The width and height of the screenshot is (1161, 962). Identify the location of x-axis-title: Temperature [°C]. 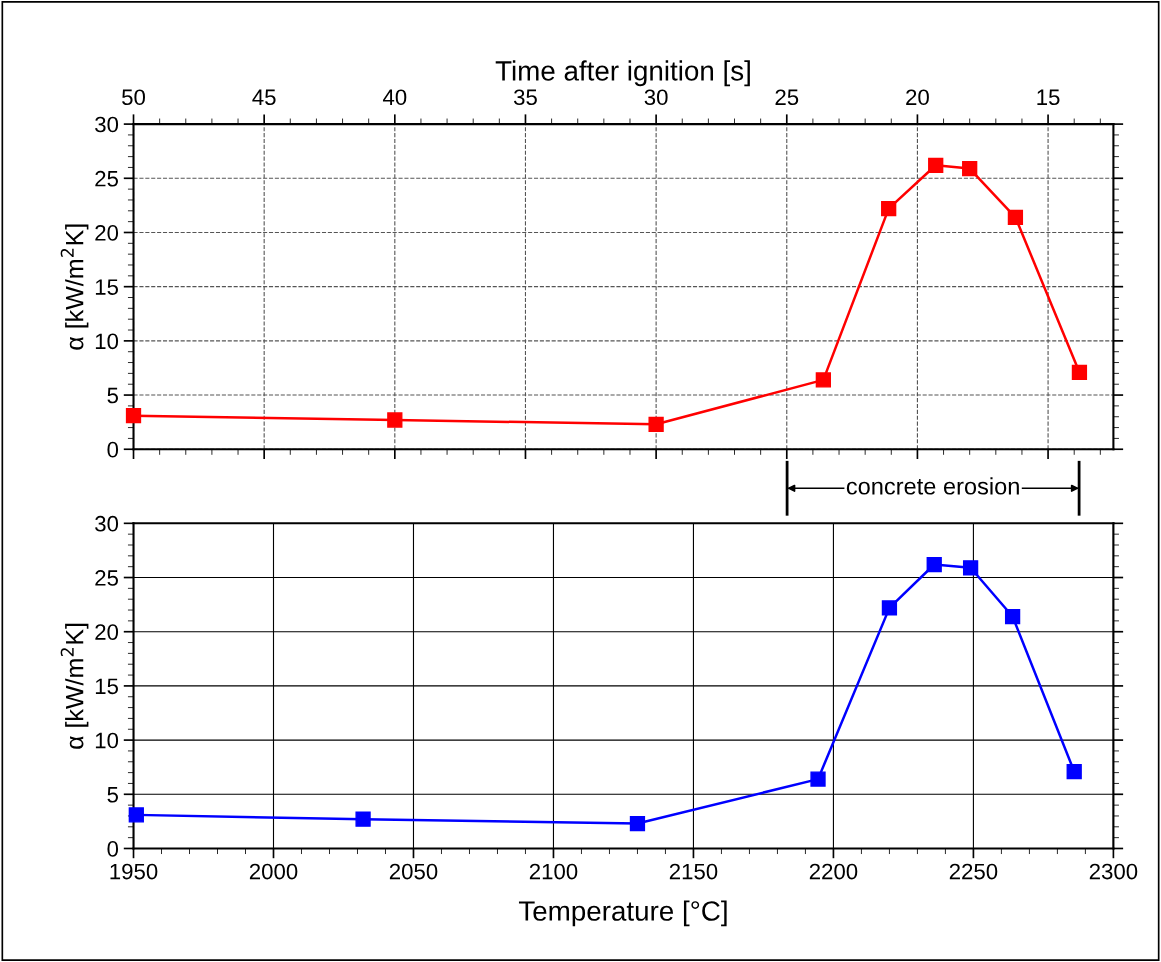
(622, 913).